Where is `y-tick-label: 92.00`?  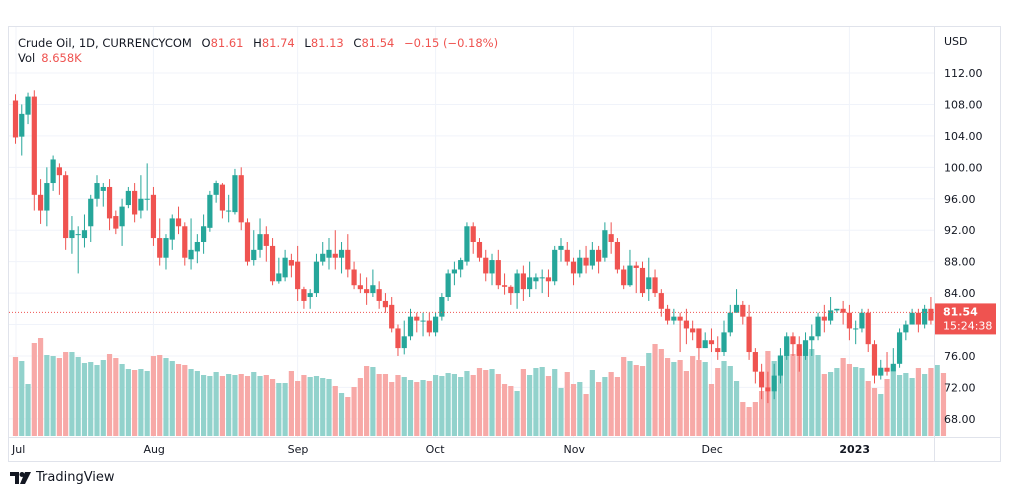
y-tick-label: 92.00 is located at coordinates (960, 230).